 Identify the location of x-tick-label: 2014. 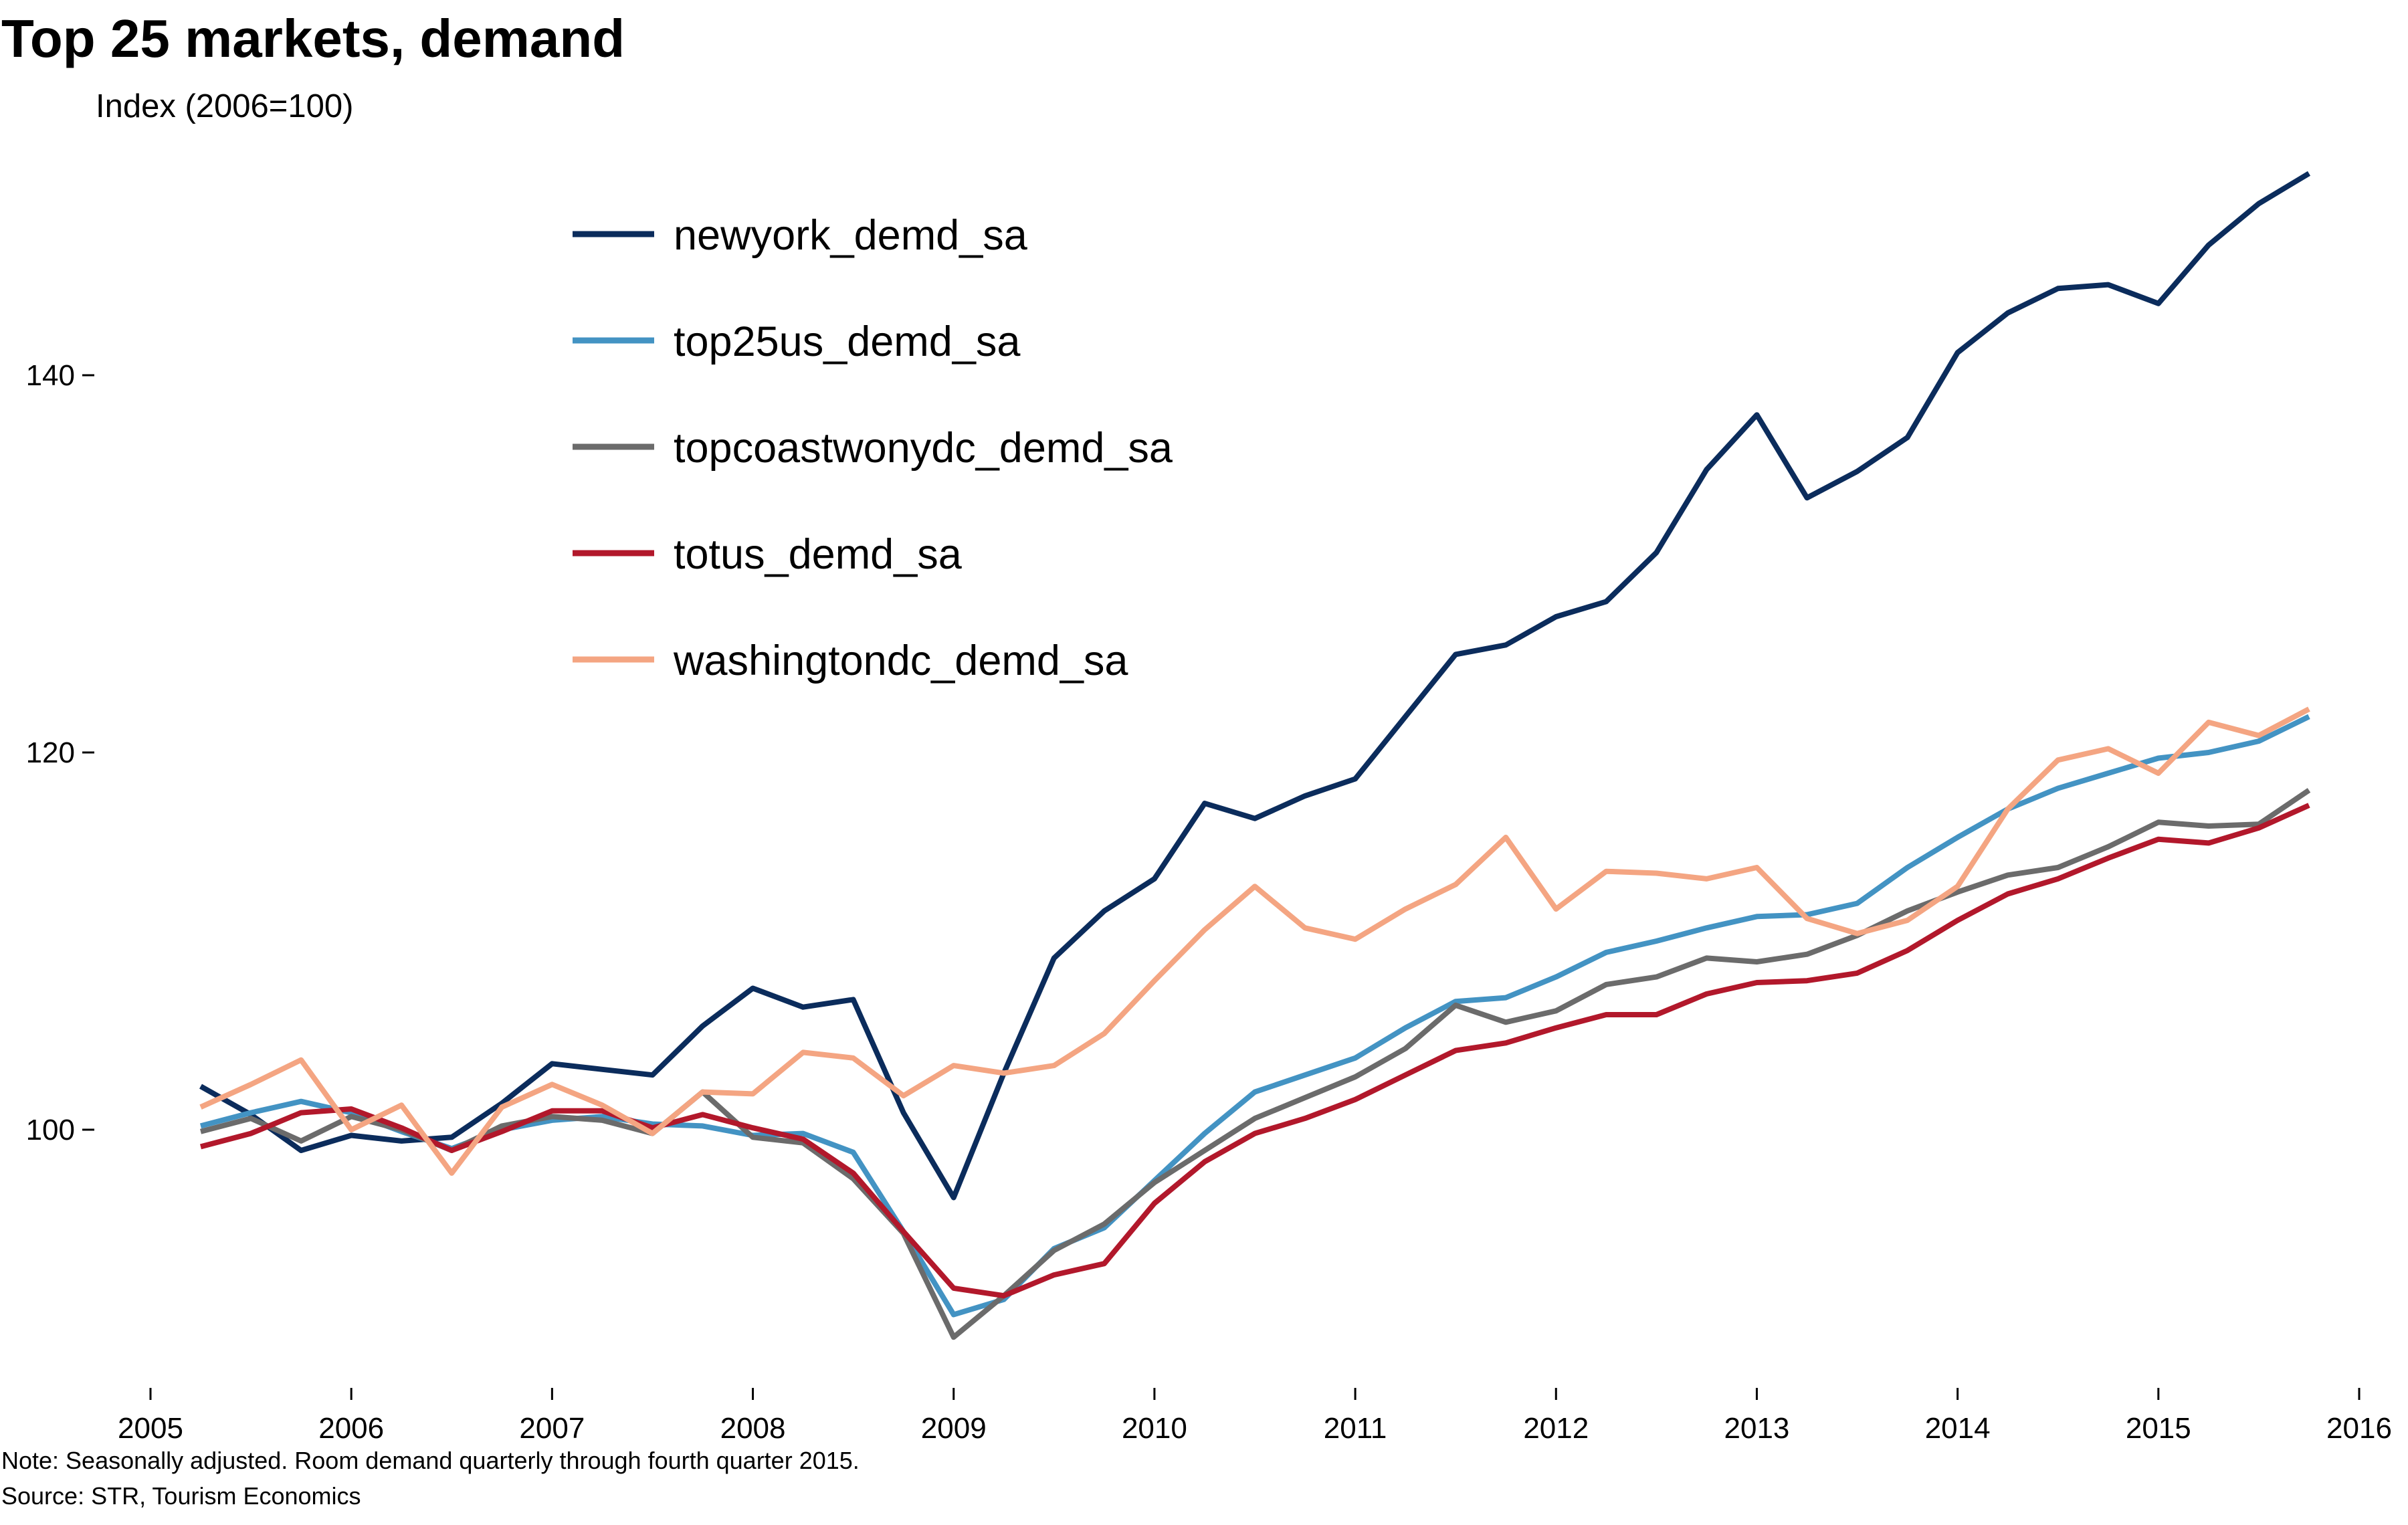
(1958, 1428).